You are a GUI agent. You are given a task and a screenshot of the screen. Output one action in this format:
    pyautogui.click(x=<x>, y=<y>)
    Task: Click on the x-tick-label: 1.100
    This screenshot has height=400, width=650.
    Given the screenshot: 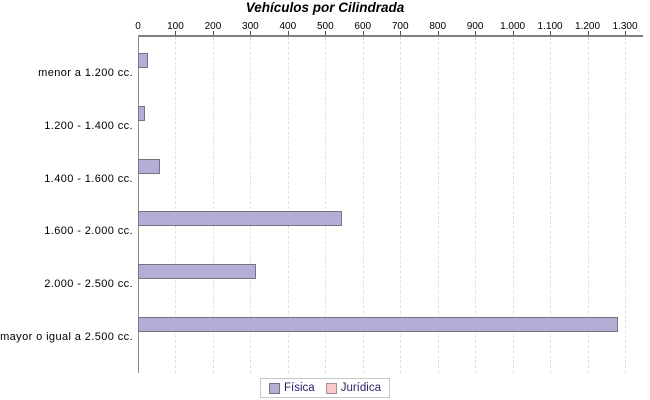 What is the action you would take?
    pyautogui.click(x=550, y=26)
    